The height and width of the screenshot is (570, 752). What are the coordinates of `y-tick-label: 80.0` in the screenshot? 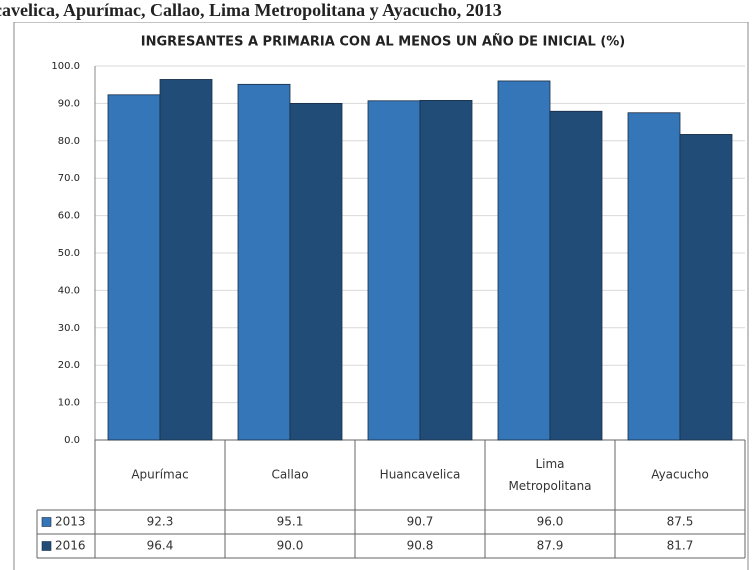 It's located at (69, 141).